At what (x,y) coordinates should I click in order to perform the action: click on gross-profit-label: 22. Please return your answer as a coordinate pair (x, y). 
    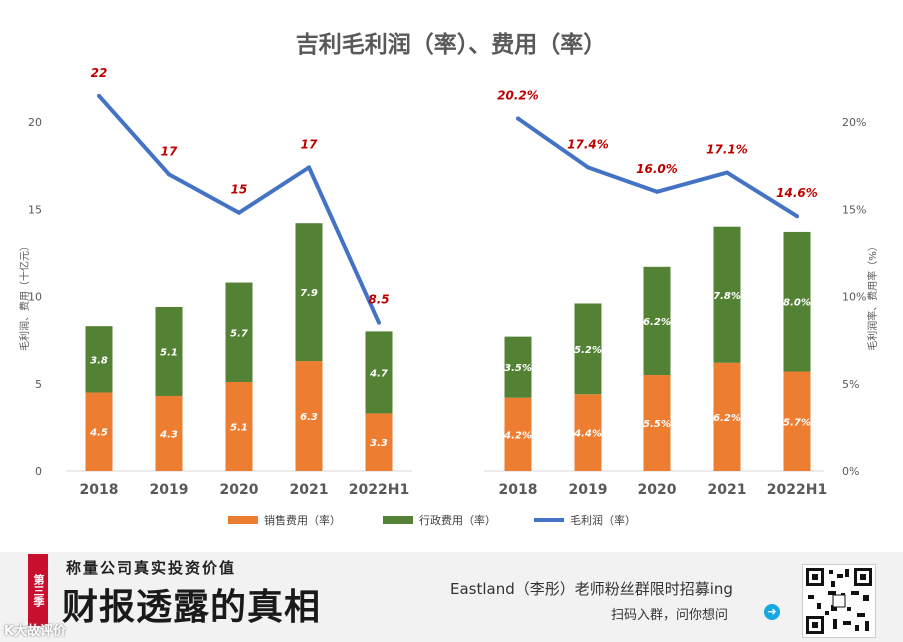
    Looking at the image, I should click on (99, 73).